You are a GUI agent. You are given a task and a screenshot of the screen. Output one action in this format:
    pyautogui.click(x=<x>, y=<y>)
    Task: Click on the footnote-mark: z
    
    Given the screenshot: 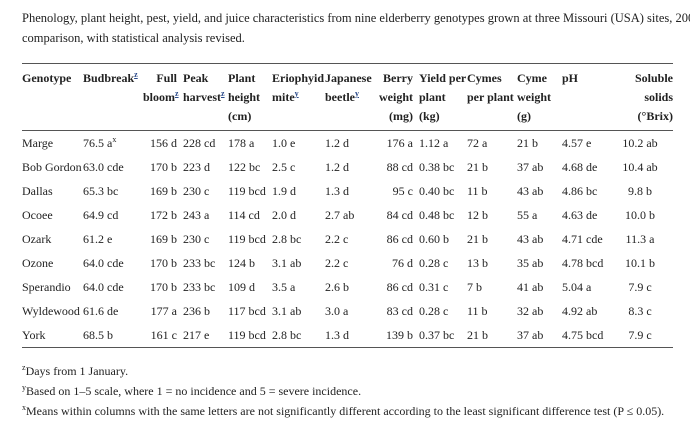 What is the action you would take?
    pyautogui.click(x=24, y=367)
    